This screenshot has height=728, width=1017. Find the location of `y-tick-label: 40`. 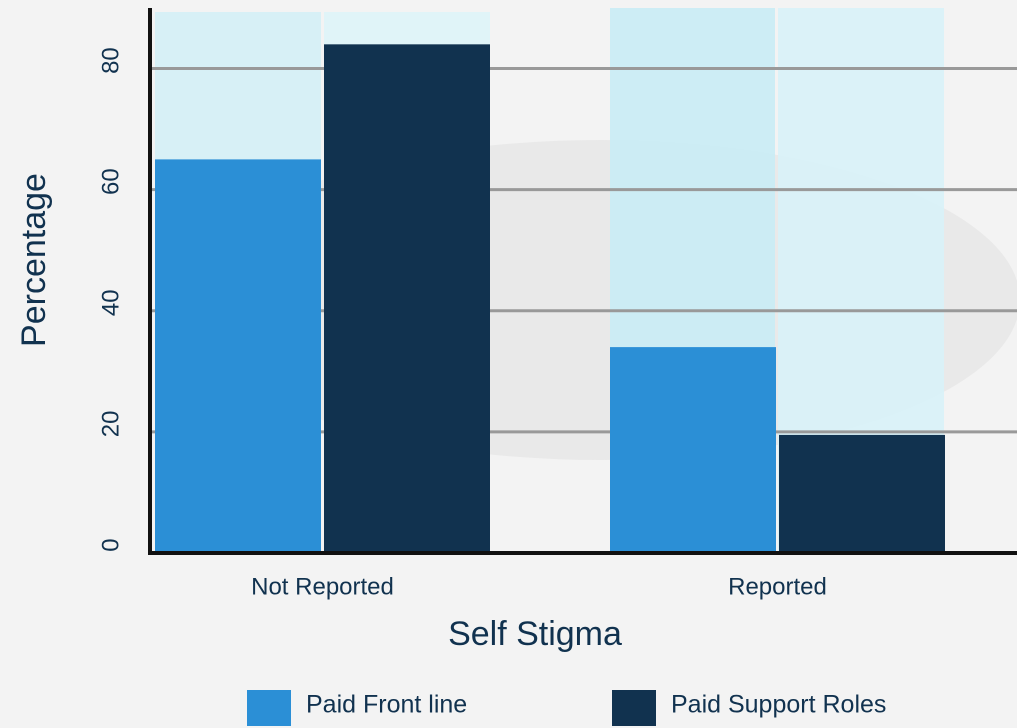

y-tick-label: 40 is located at coordinates (110, 302).